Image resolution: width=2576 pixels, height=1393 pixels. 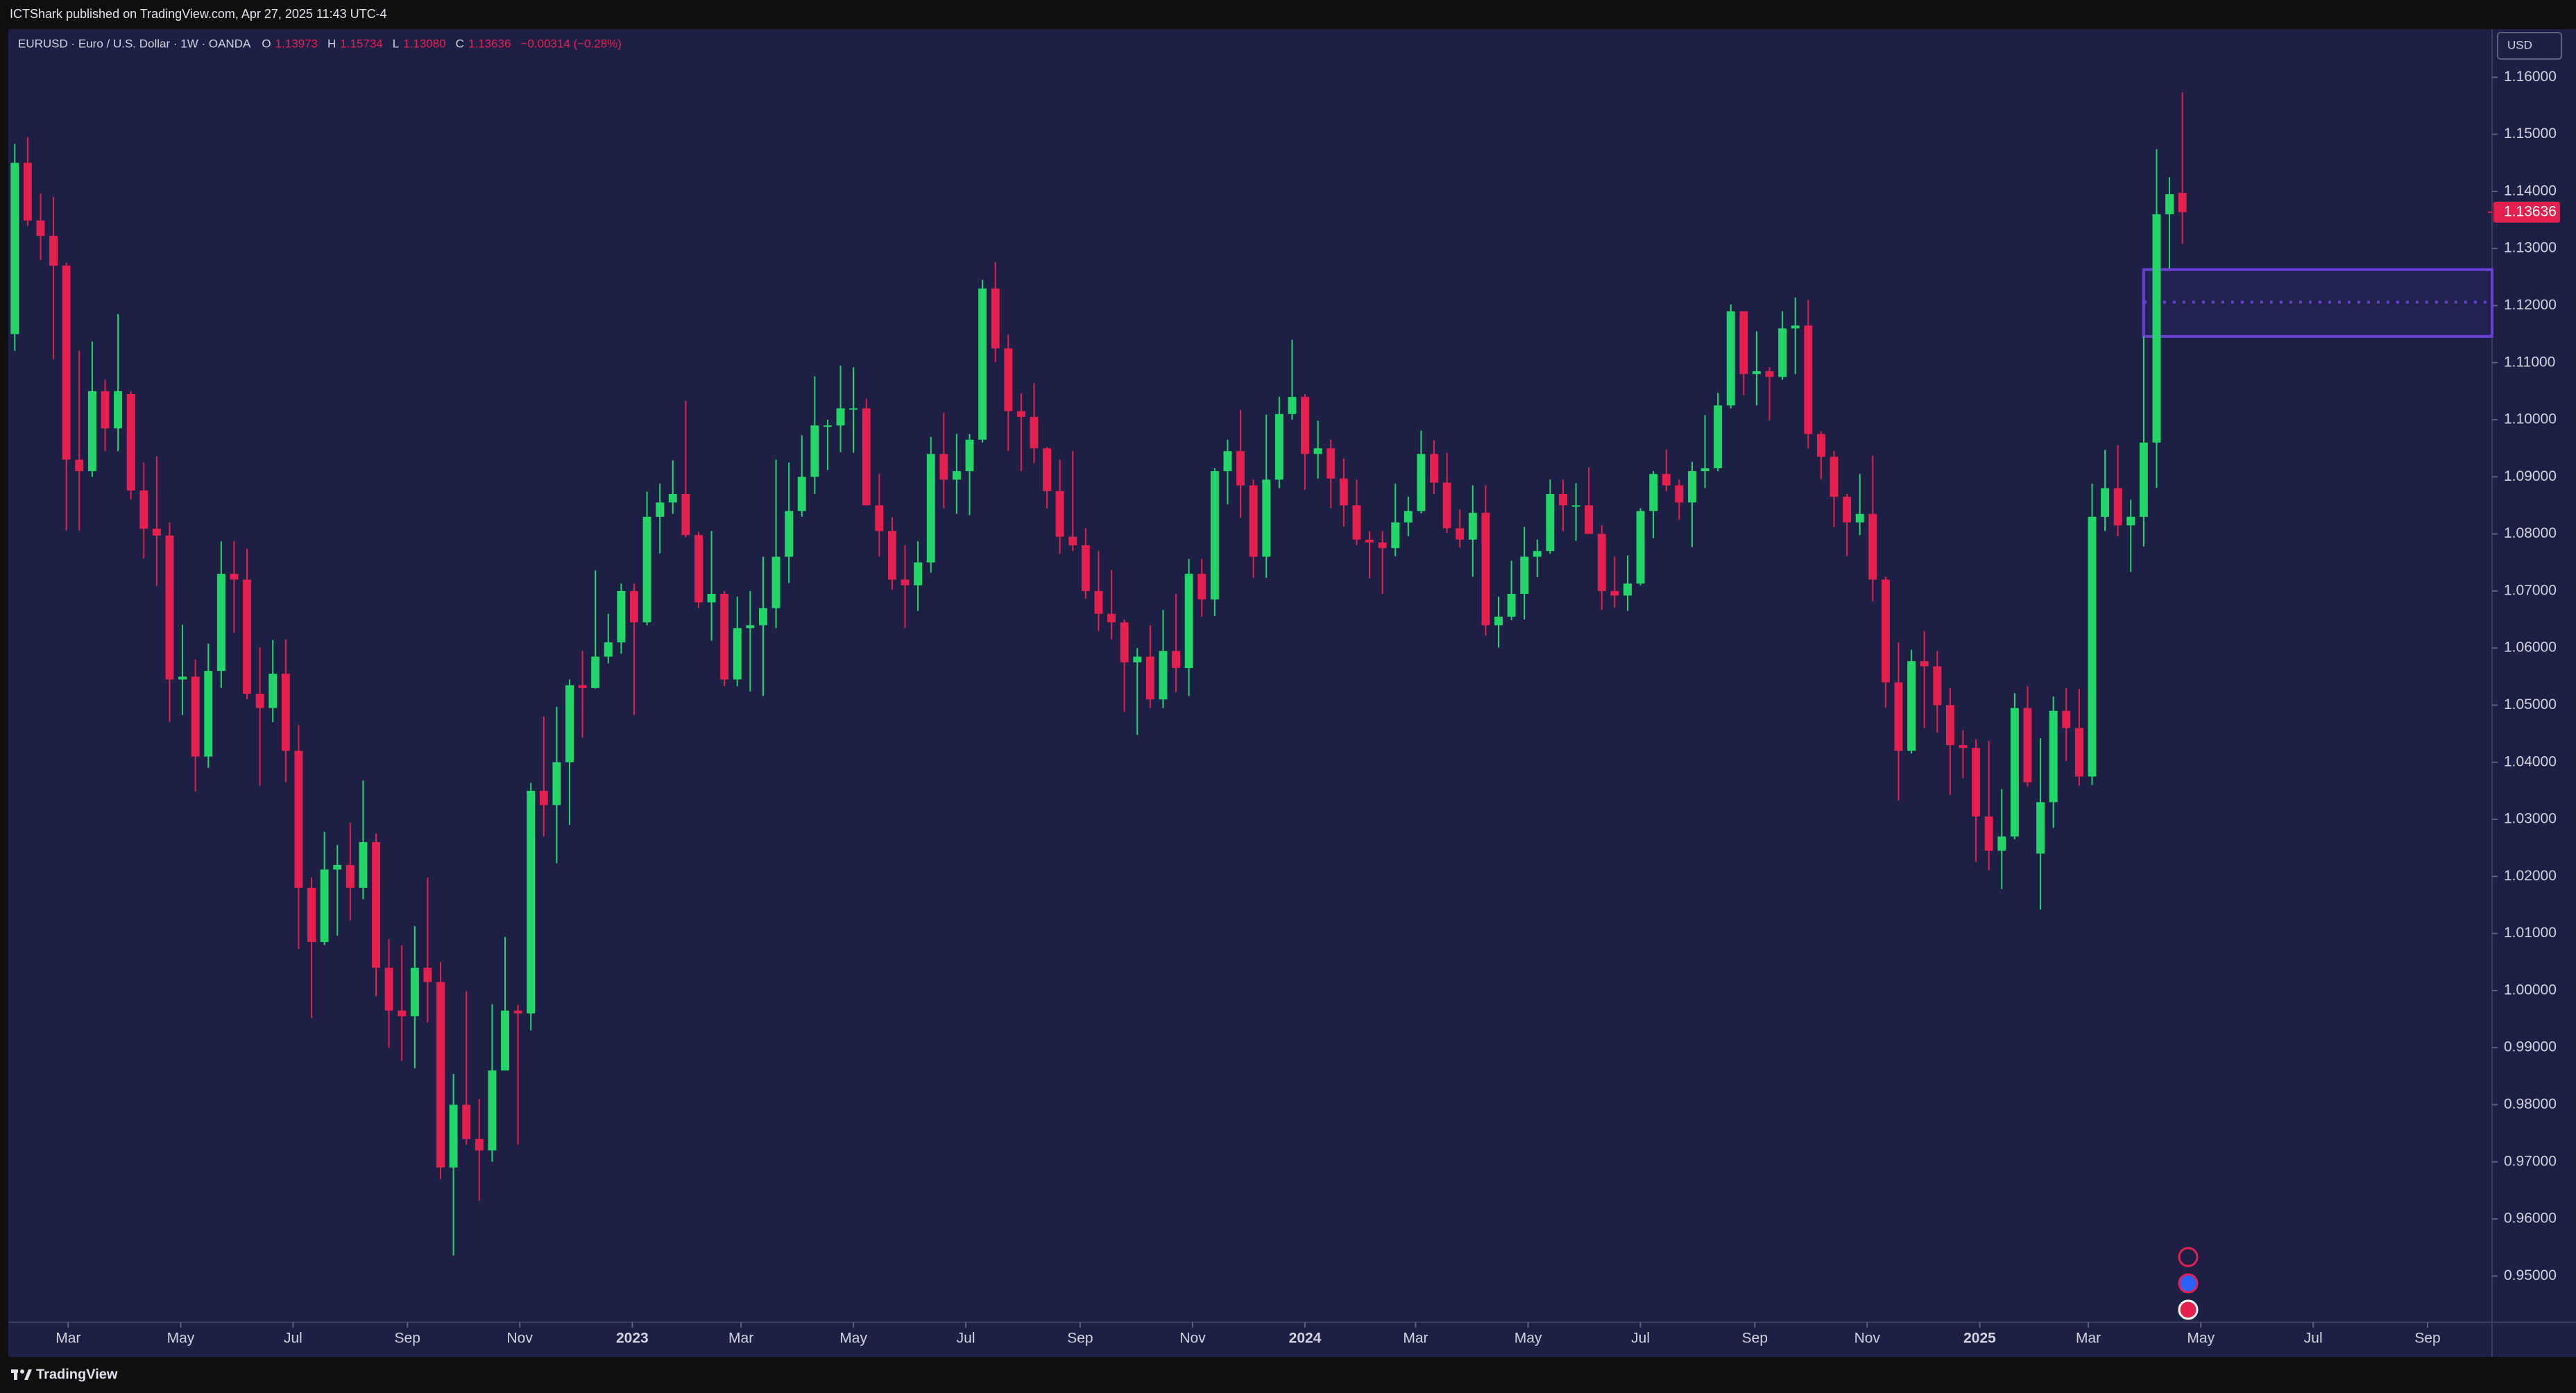 I want to click on x-tick-label: Sep, so click(x=2427, y=1339).